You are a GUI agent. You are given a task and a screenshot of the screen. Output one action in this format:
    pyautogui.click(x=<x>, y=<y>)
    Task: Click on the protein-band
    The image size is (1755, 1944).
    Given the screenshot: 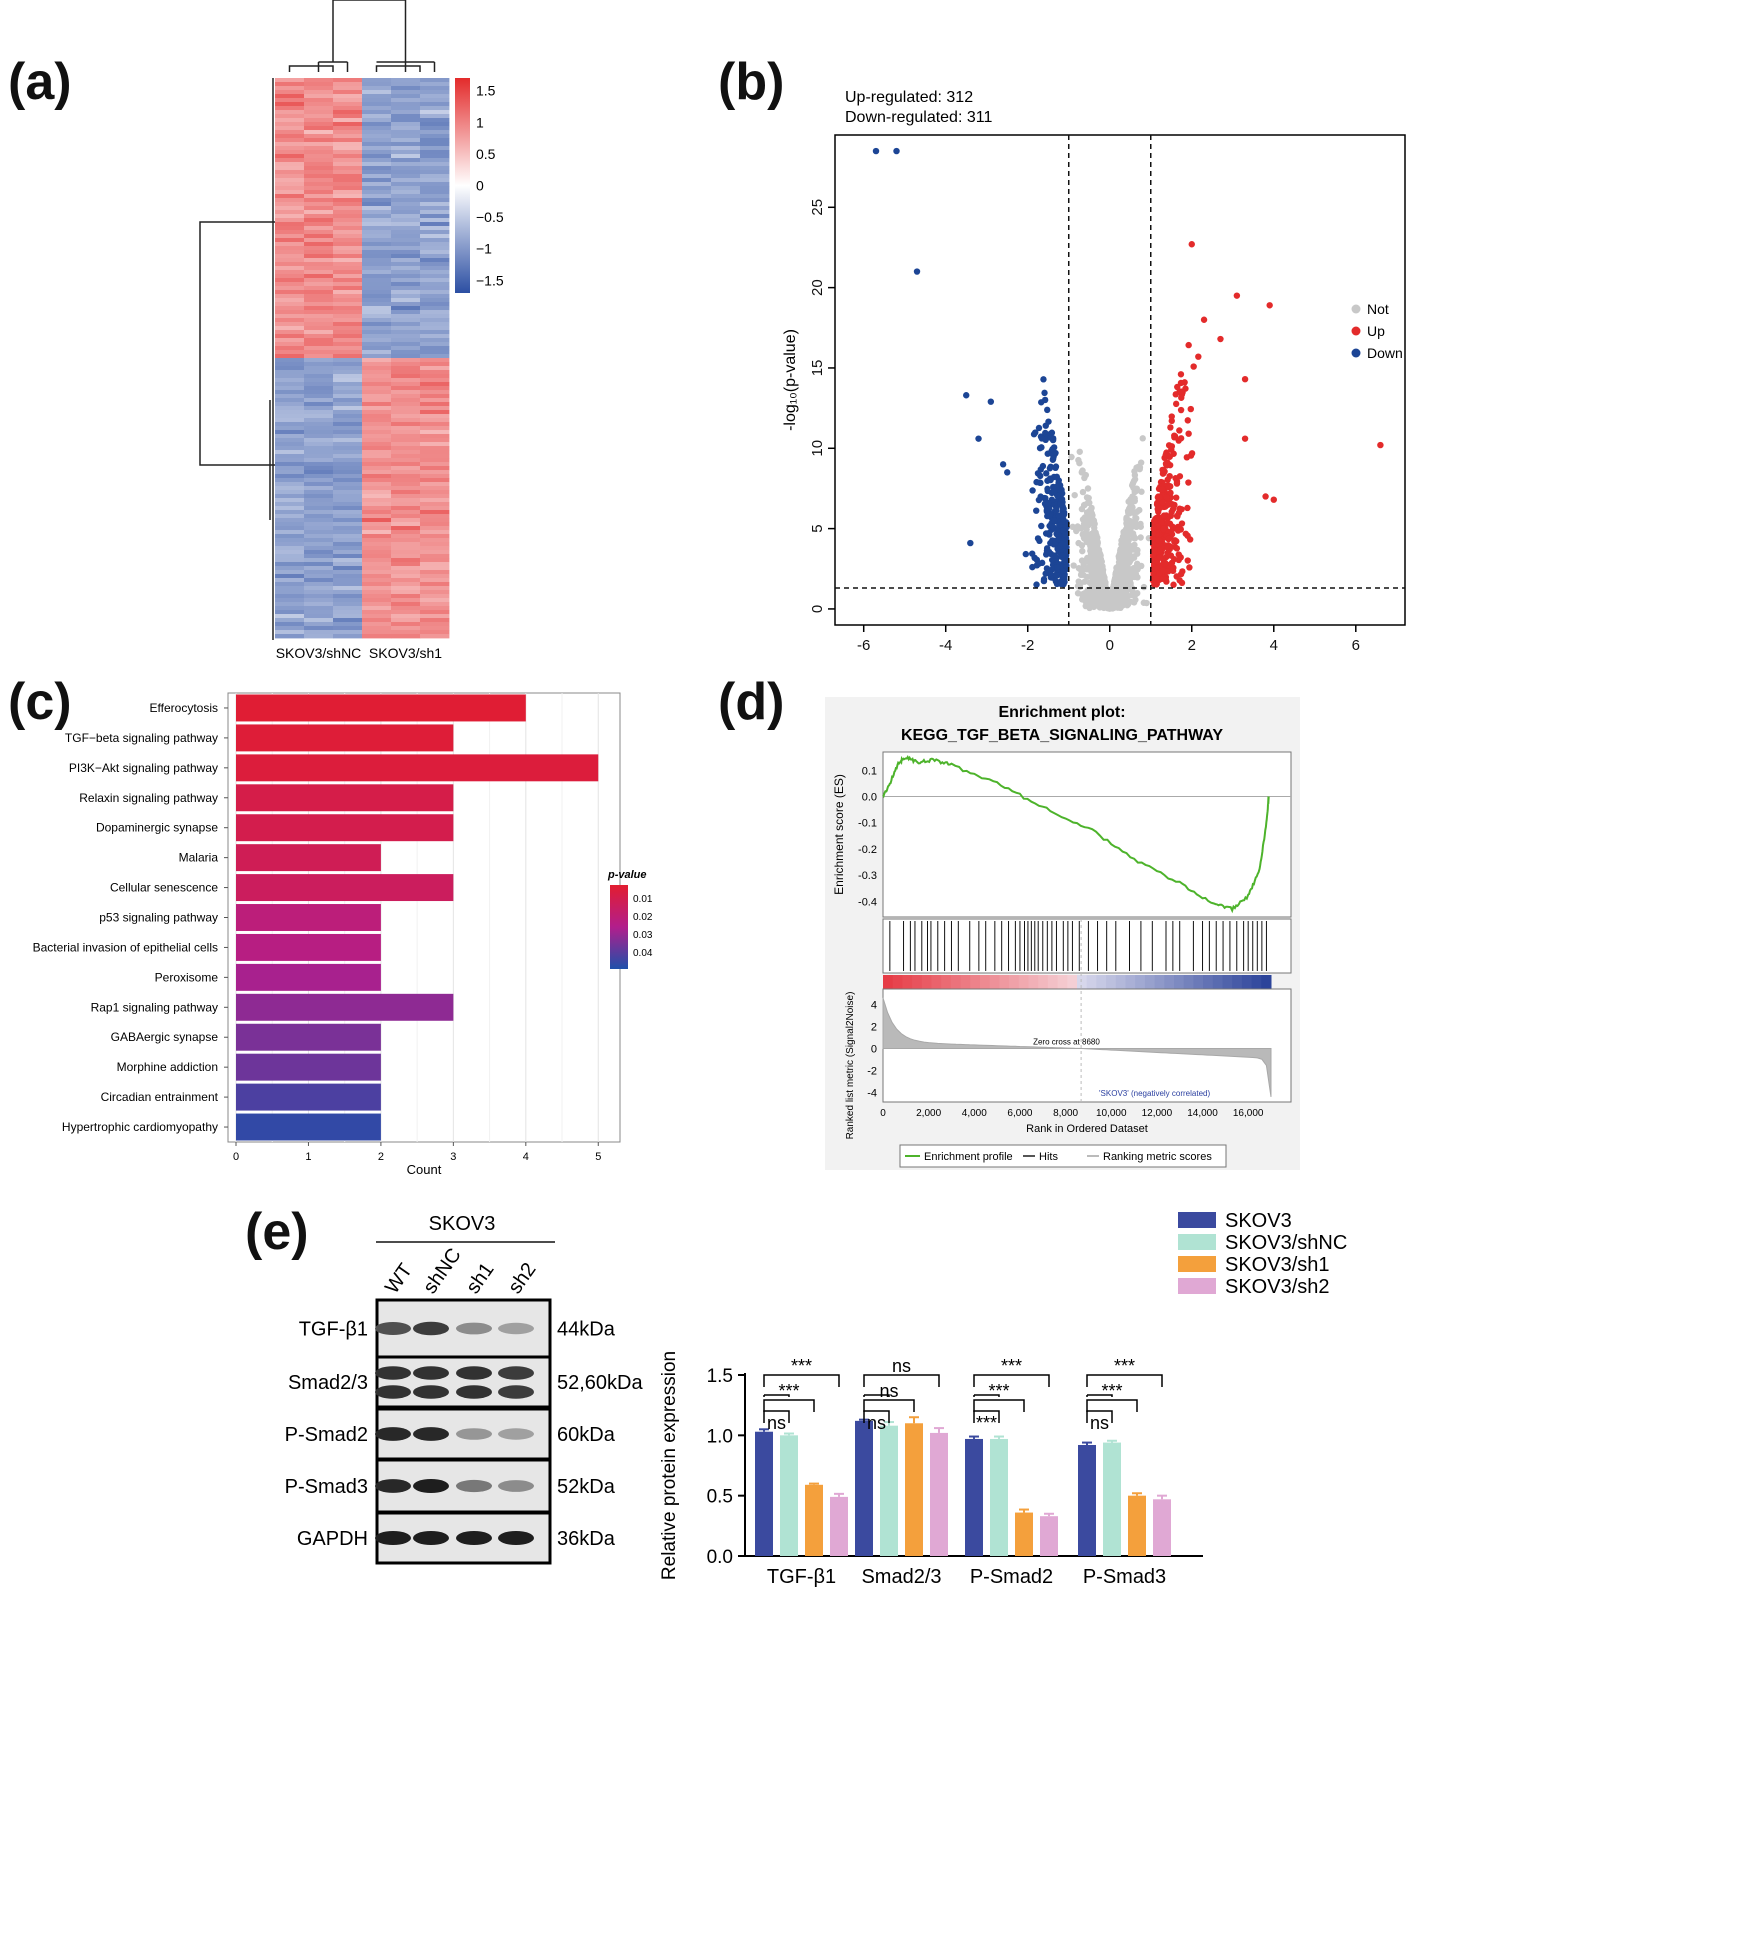 What is the action you would take?
    pyautogui.click(x=431, y=1434)
    